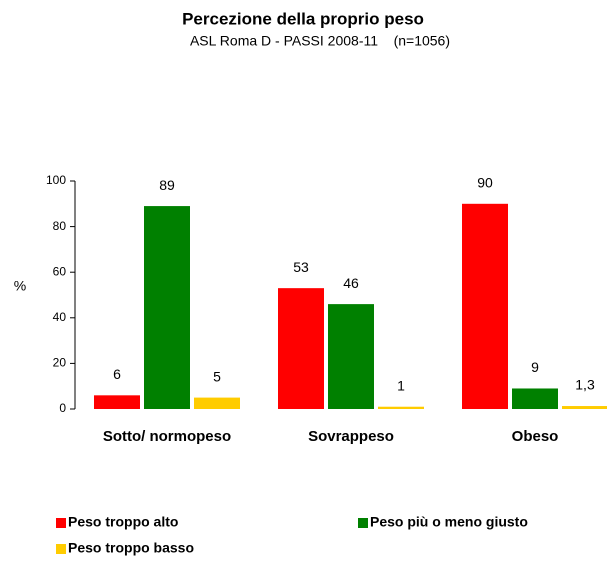 The width and height of the screenshot is (607, 565). What do you see at coordinates (123, 522) in the screenshot?
I see `legend-label: Peso troppo alto` at bounding box center [123, 522].